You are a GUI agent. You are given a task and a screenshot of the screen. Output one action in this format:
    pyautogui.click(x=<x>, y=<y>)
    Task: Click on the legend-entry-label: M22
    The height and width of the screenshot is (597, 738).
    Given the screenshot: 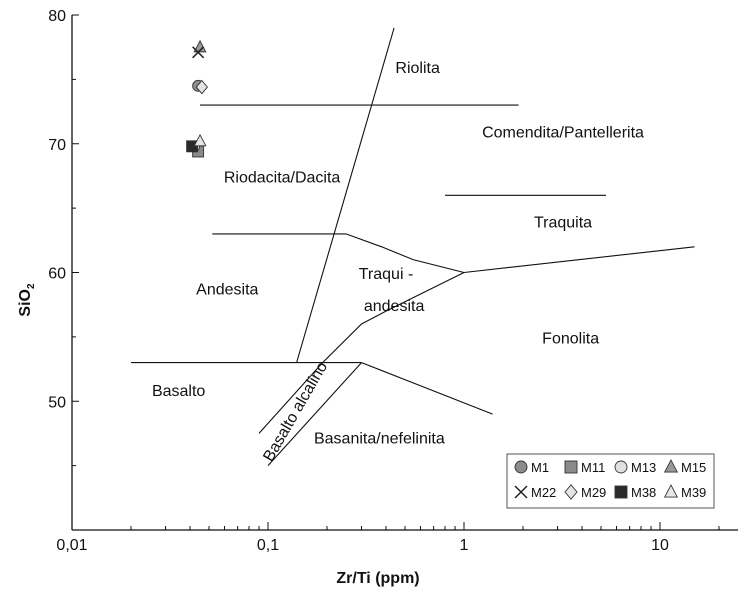 What is the action you would take?
    pyautogui.click(x=543, y=492)
    